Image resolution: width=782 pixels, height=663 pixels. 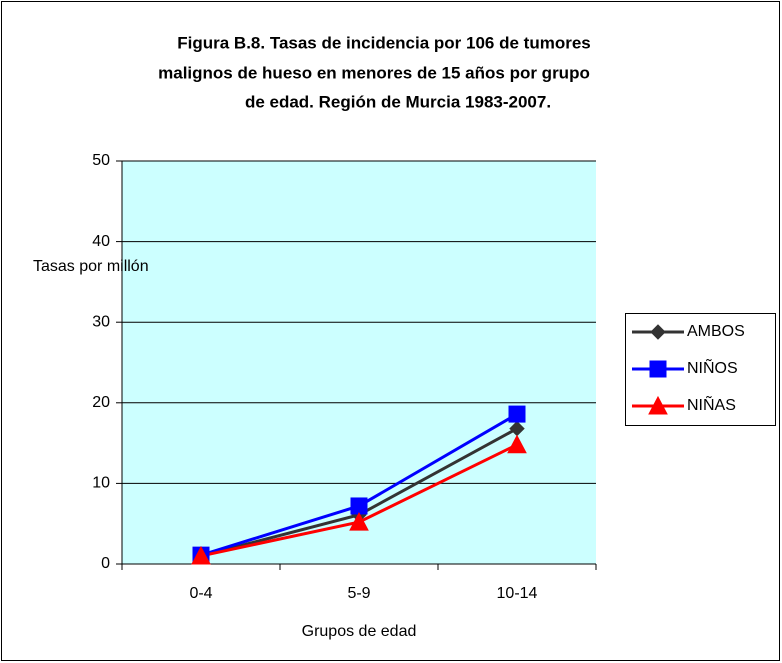 I want to click on y-tick-label: 20, so click(x=101, y=402).